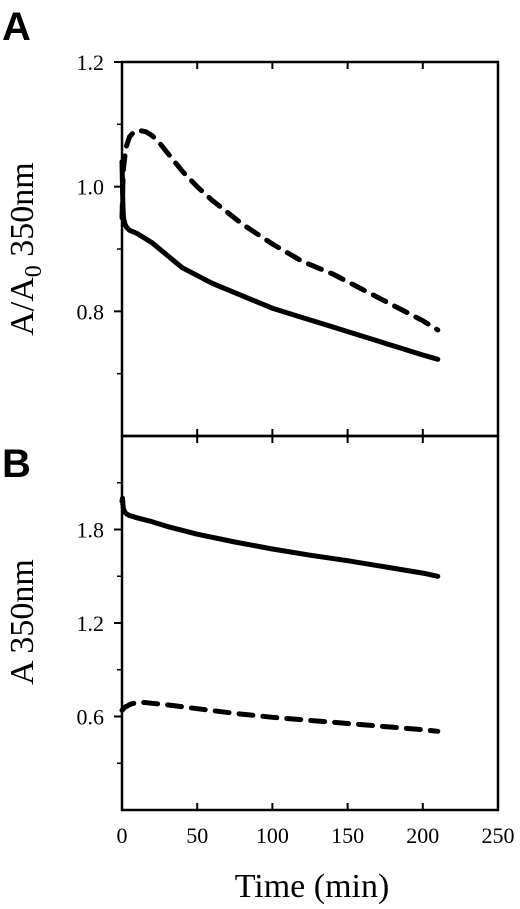  I want to click on x-tick-label: 200, so click(422, 835).